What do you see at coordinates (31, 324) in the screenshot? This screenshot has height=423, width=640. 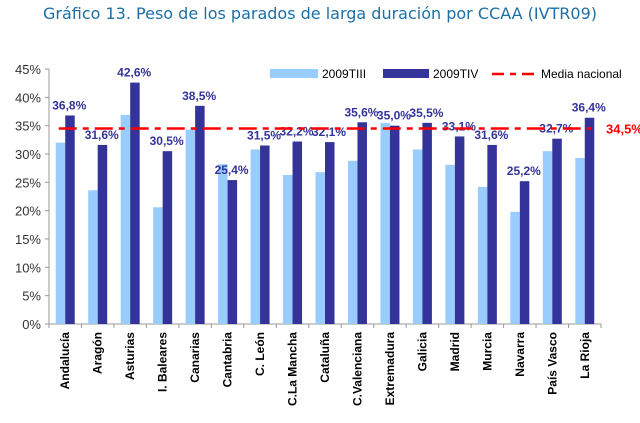 I see `y-tick-label: 0%` at bounding box center [31, 324].